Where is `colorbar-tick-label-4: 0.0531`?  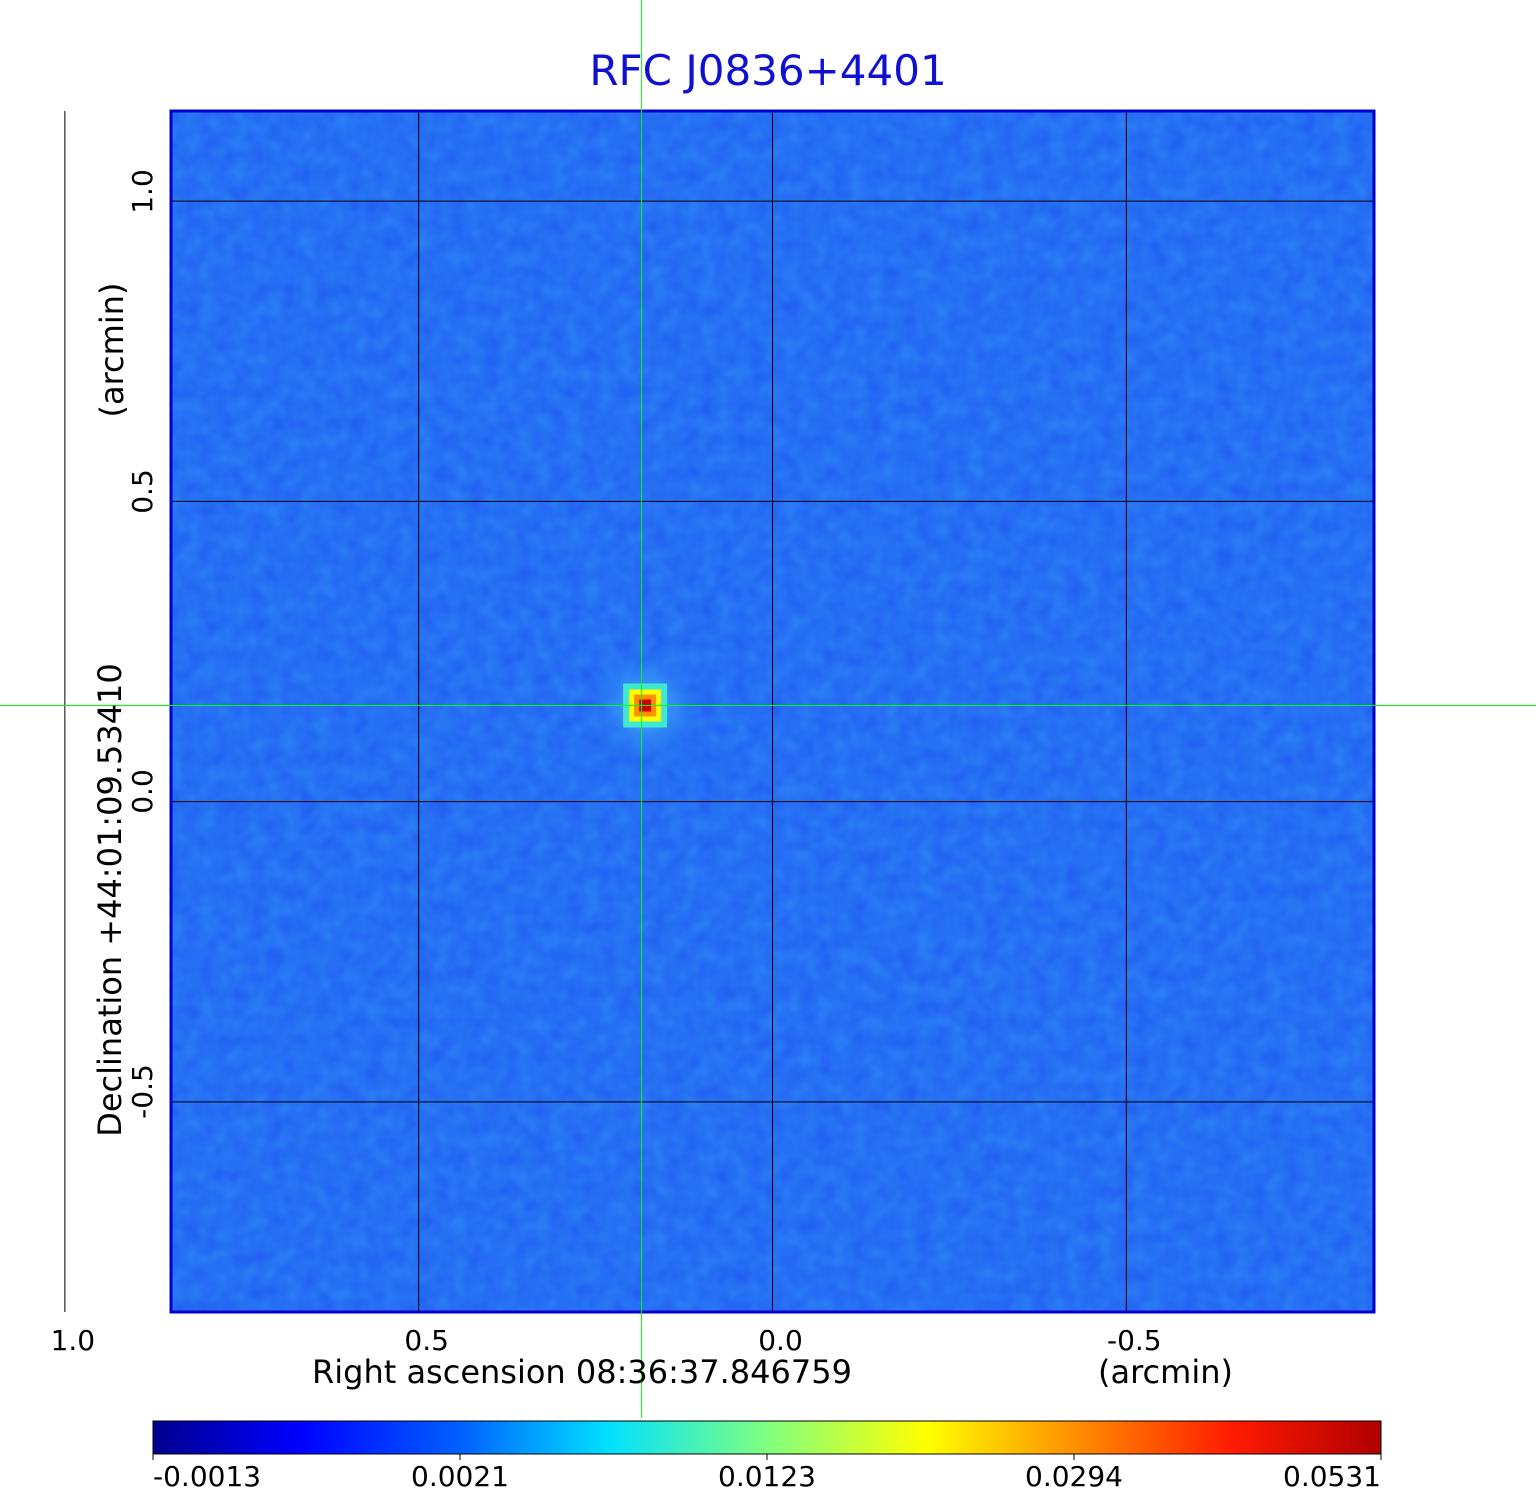 colorbar-tick-label-4: 0.0531 is located at coordinates (1332, 1476).